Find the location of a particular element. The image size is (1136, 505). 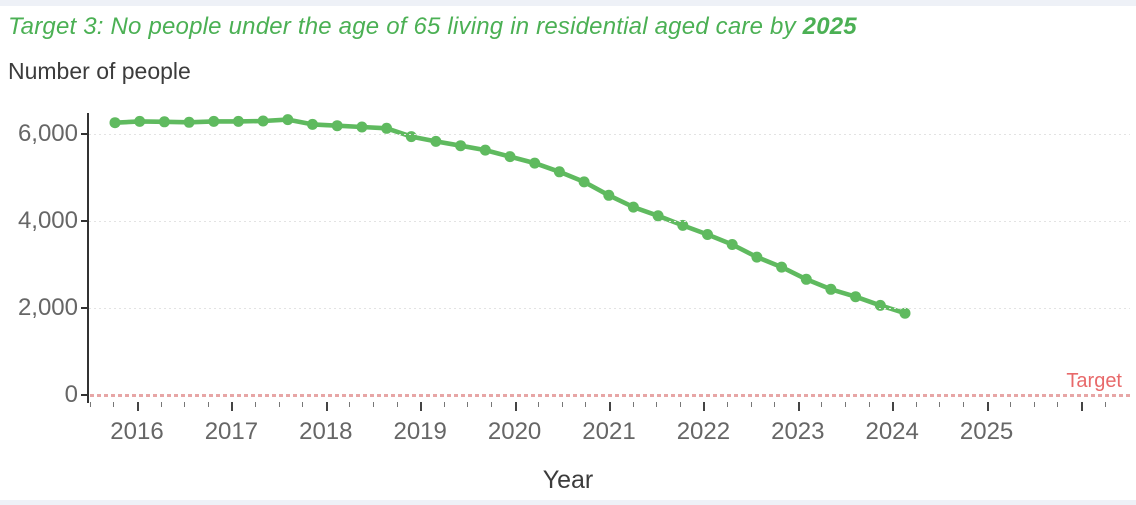

target-line-label: Target is located at coordinates (1094, 381).